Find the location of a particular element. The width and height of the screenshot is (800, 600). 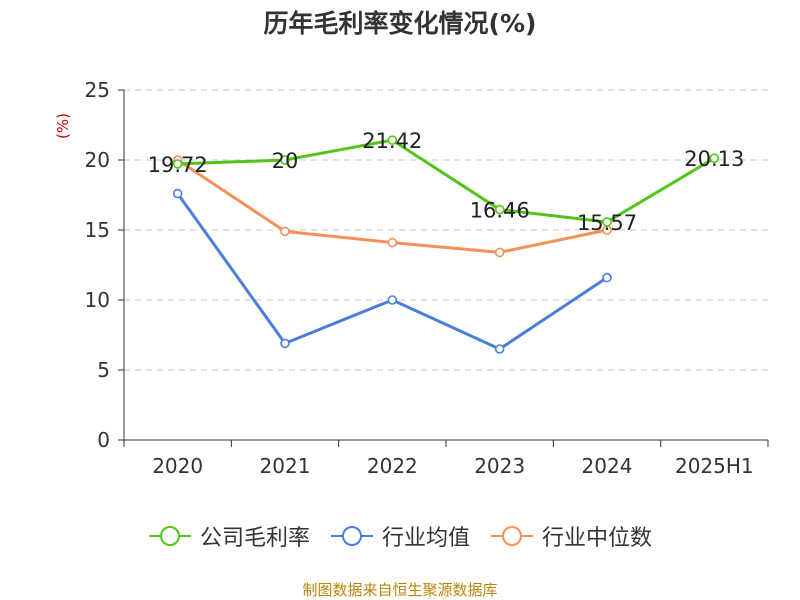

x-tick-label: 2022 is located at coordinates (392, 466).